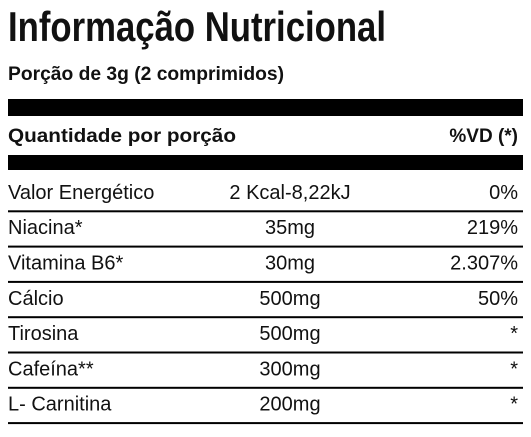 Image resolution: width=531 pixels, height=437 pixels. What do you see at coordinates (484, 264) in the screenshot?
I see `daily-value: 2.307%` at bounding box center [484, 264].